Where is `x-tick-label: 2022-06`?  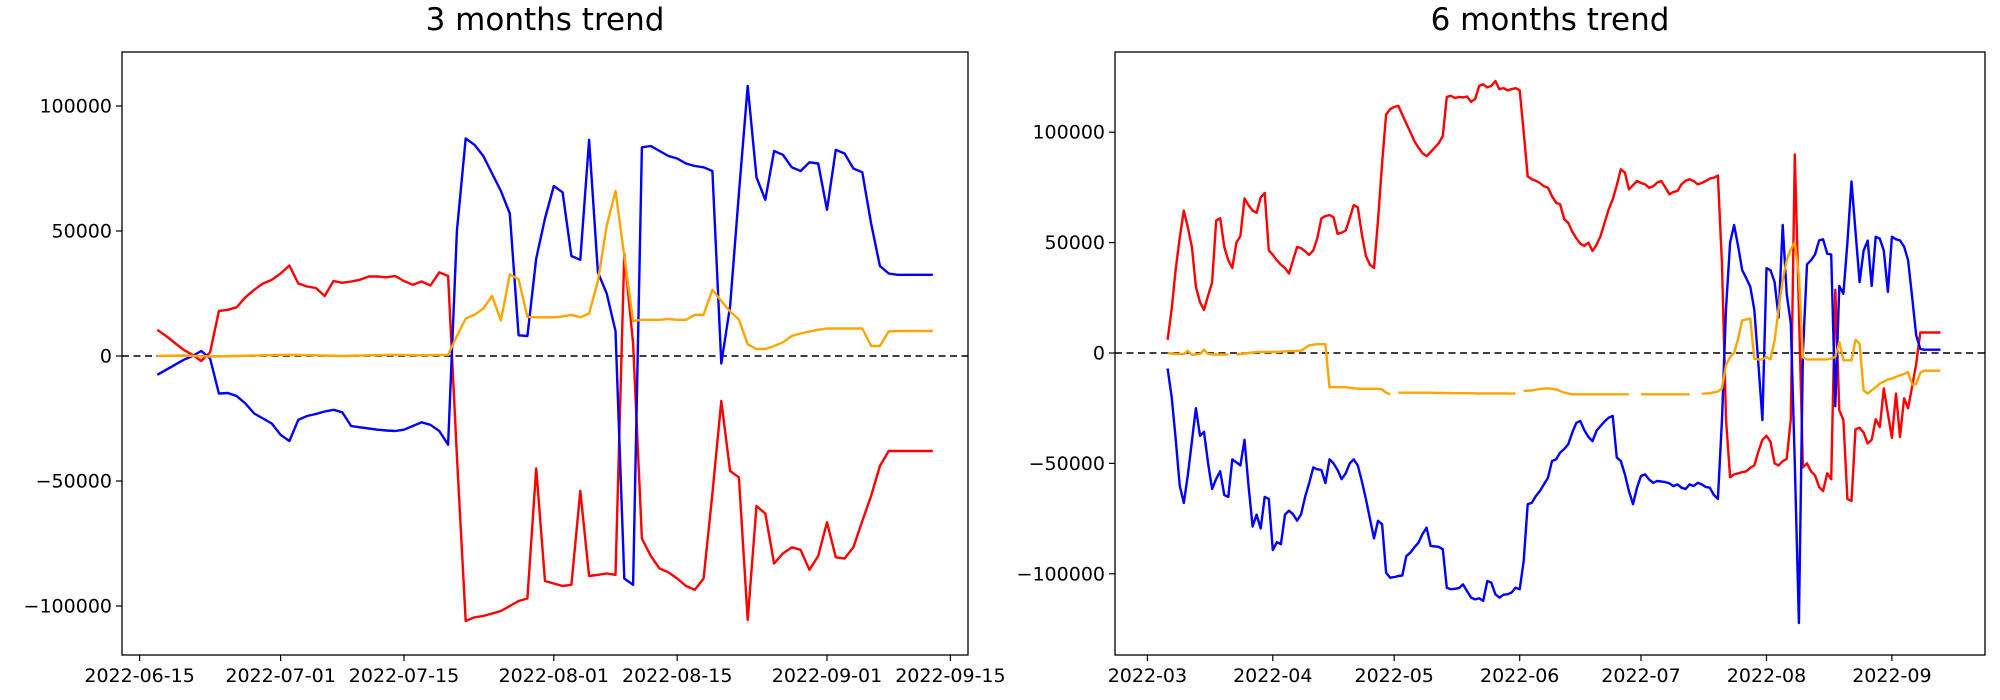 x-tick-label: 2022-06 is located at coordinates (1519, 676).